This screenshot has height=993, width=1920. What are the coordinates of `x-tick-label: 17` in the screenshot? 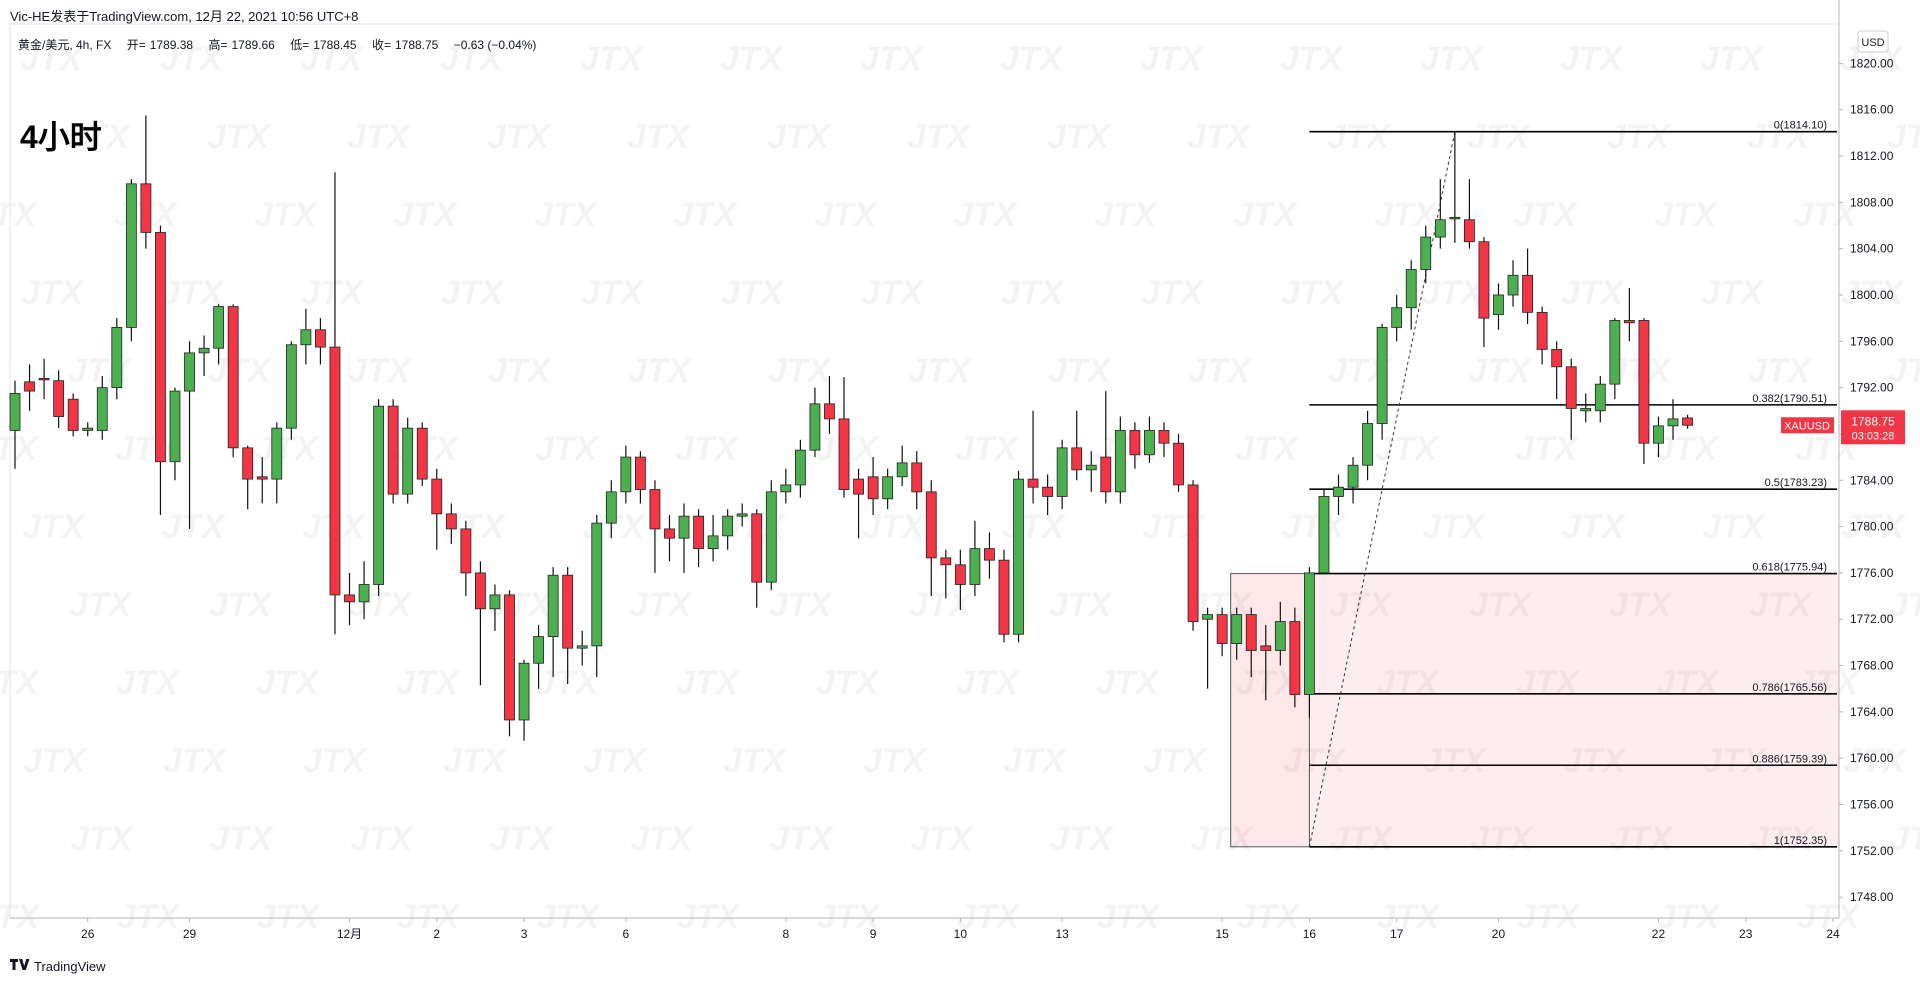 It's located at (1397, 934).